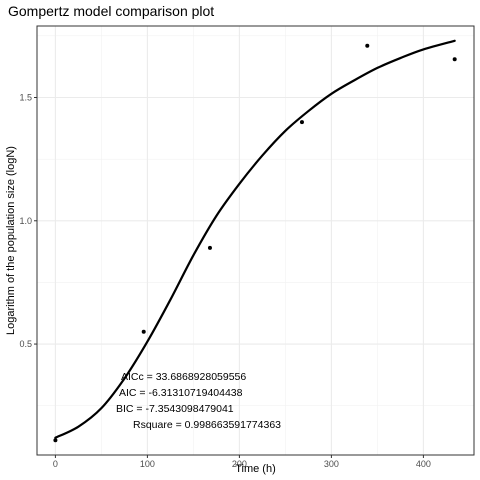 Image resolution: width=480 pixels, height=480 pixels. I want to click on x-tick-label: 400, so click(423, 464).